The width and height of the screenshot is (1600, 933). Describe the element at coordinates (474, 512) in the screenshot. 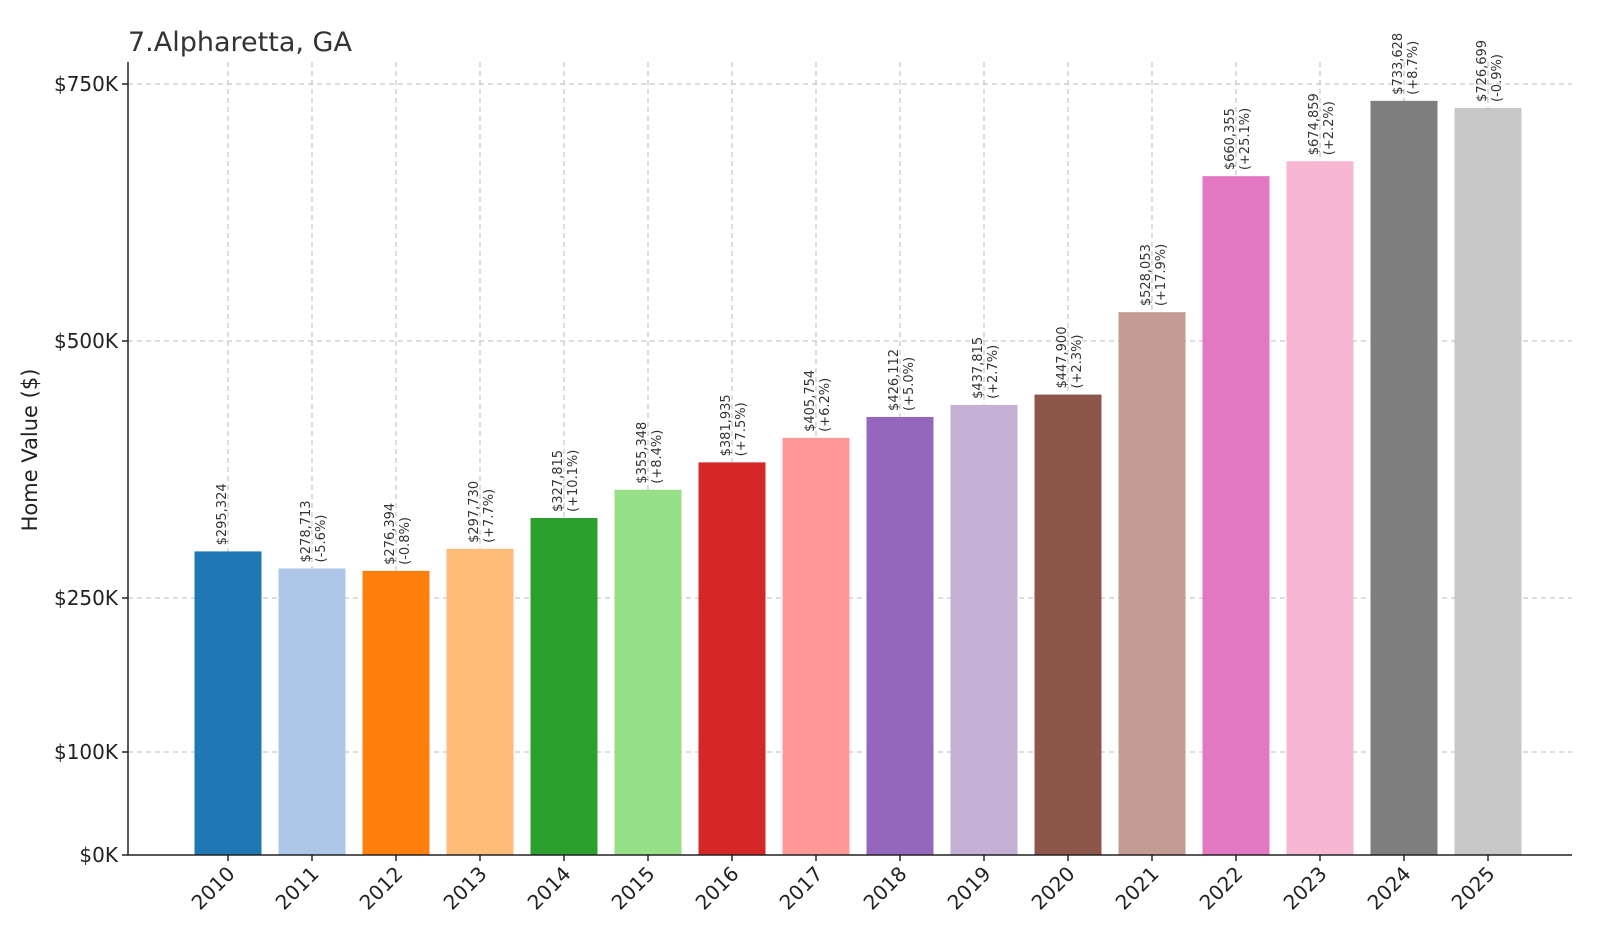

I see `value-label: $297,730` at that location.